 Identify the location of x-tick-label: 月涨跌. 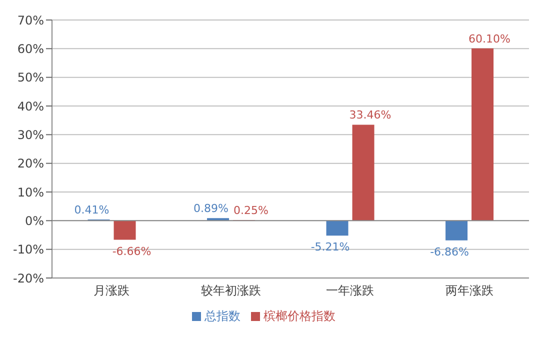
(112, 291).